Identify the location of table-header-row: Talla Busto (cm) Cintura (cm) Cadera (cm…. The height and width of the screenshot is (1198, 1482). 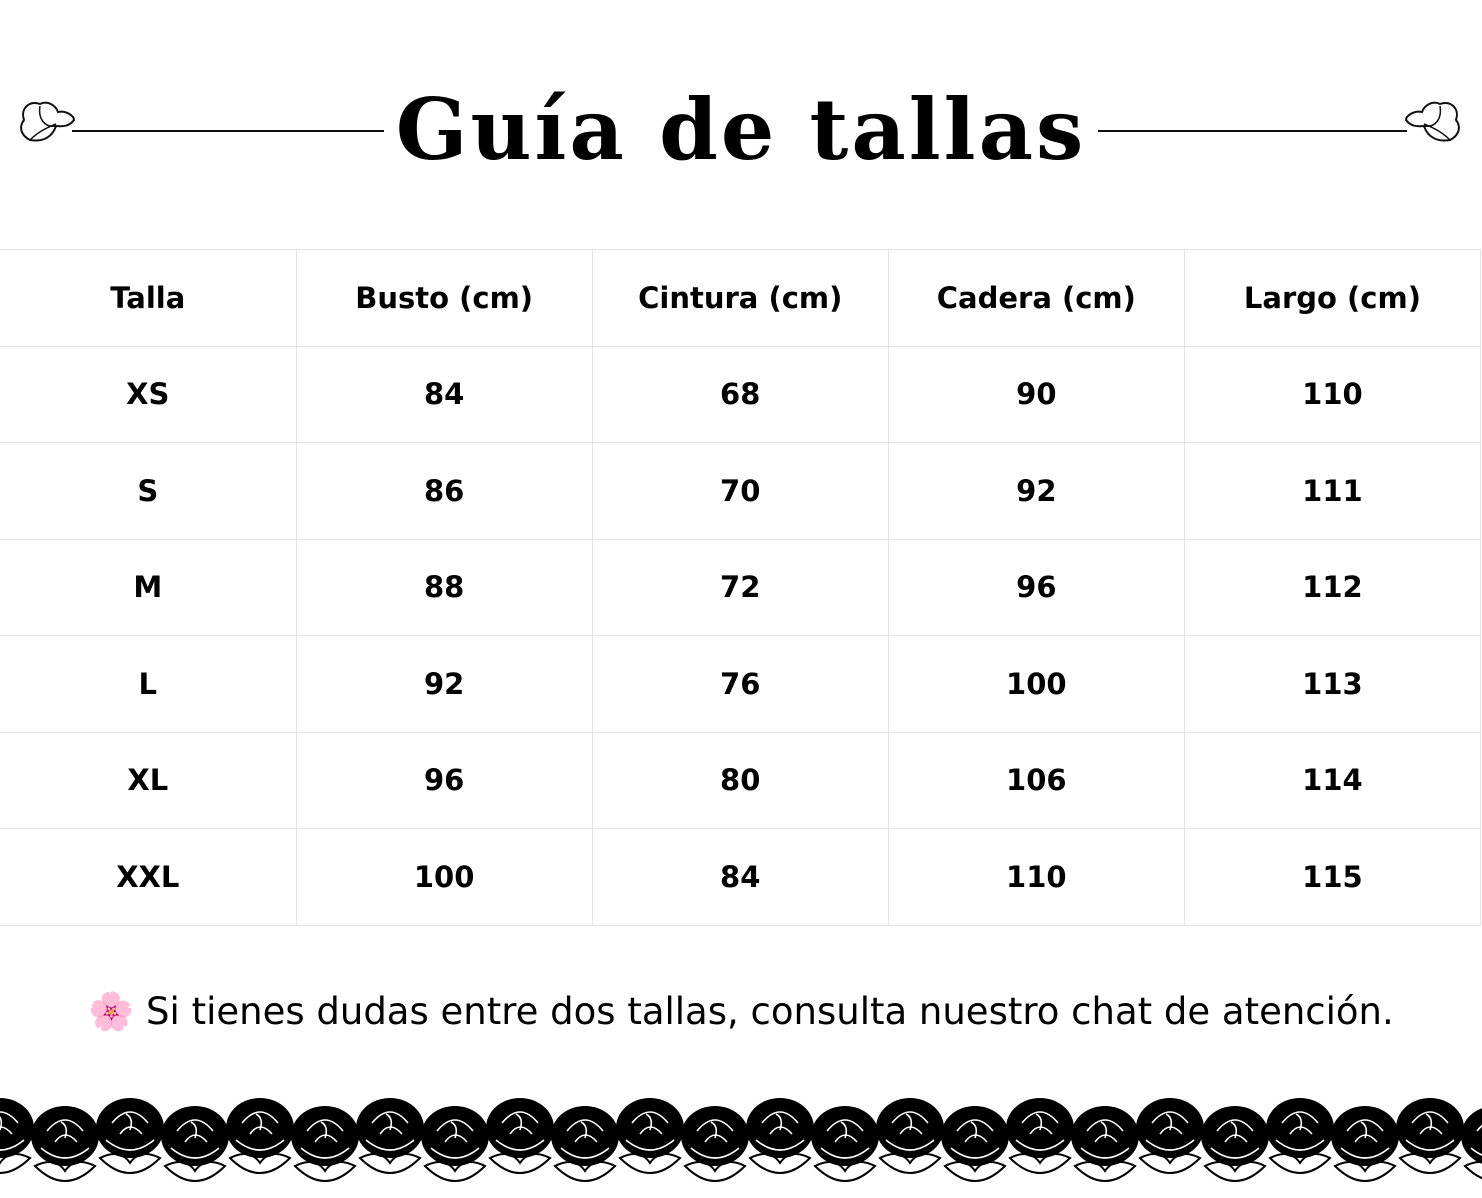
(741, 298).